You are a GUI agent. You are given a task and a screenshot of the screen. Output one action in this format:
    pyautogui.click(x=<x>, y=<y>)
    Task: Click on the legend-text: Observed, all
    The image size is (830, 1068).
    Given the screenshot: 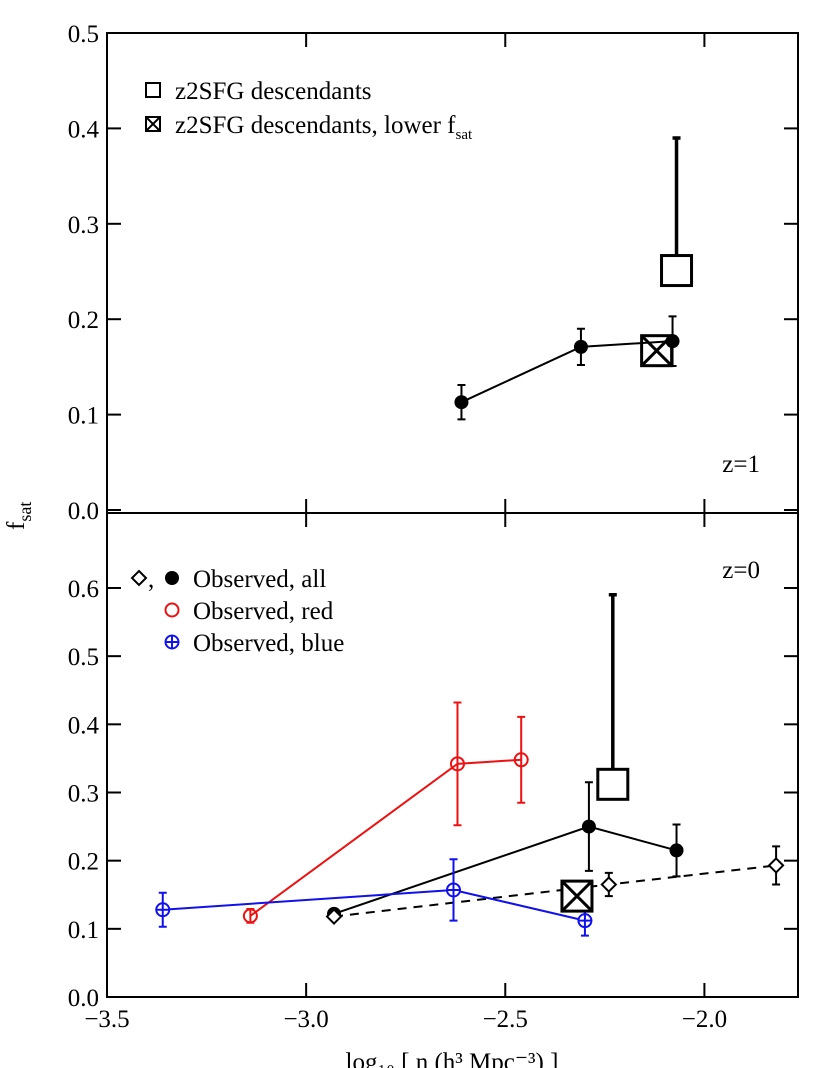 What is the action you would take?
    pyautogui.click(x=259, y=579)
    